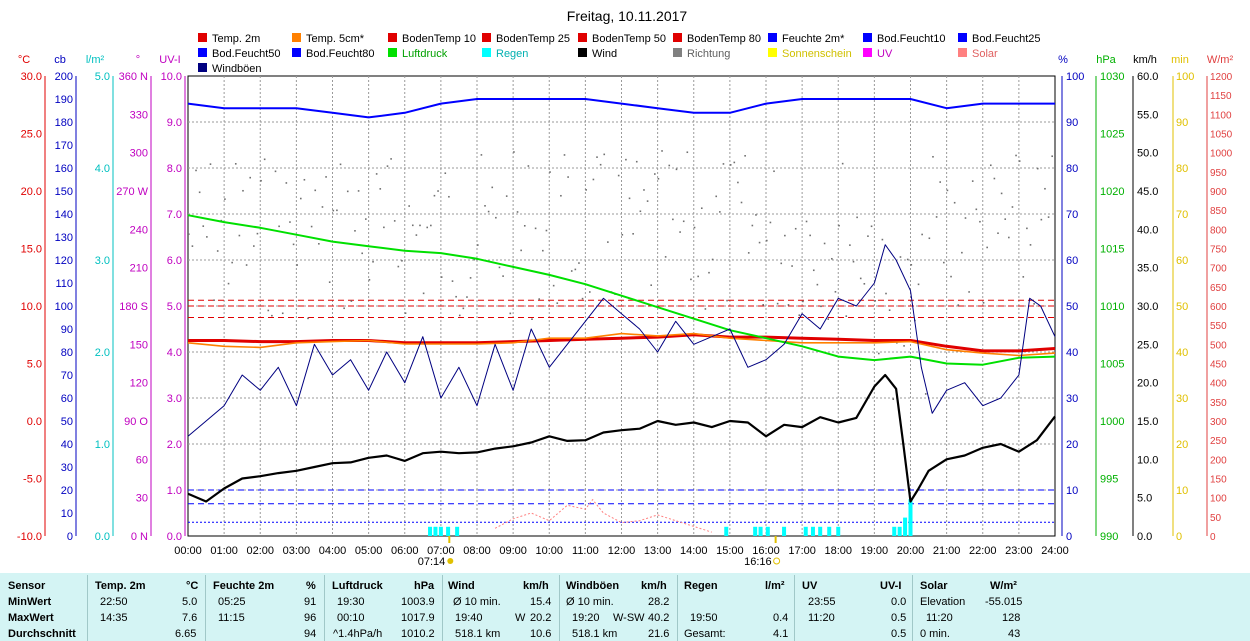 The width and height of the screenshot is (1250, 641). Describe the element at coordinates (1218, 365) in the screenshot. I see `axis-tick-right-4: 450` at that location.